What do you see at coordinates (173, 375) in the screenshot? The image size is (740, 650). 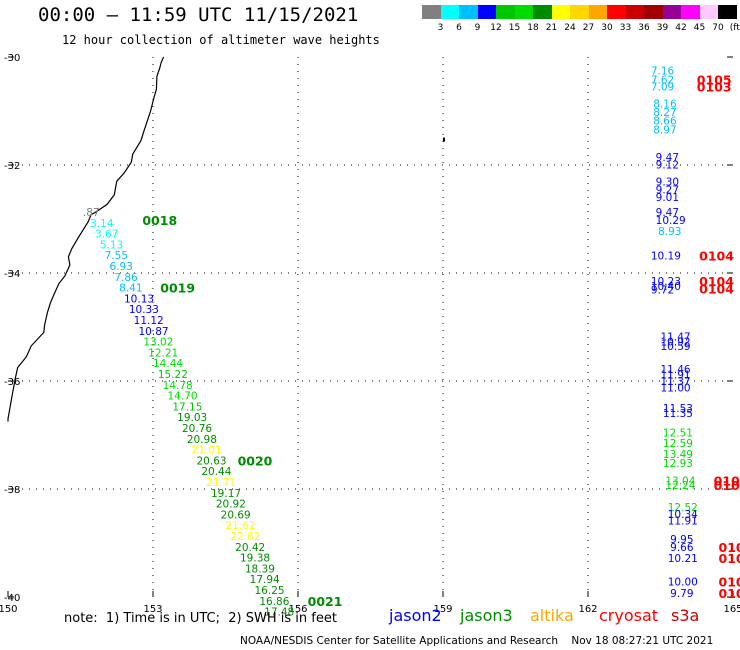 I see `wave-height-label: 15.22` at bounding box center [173, 375].